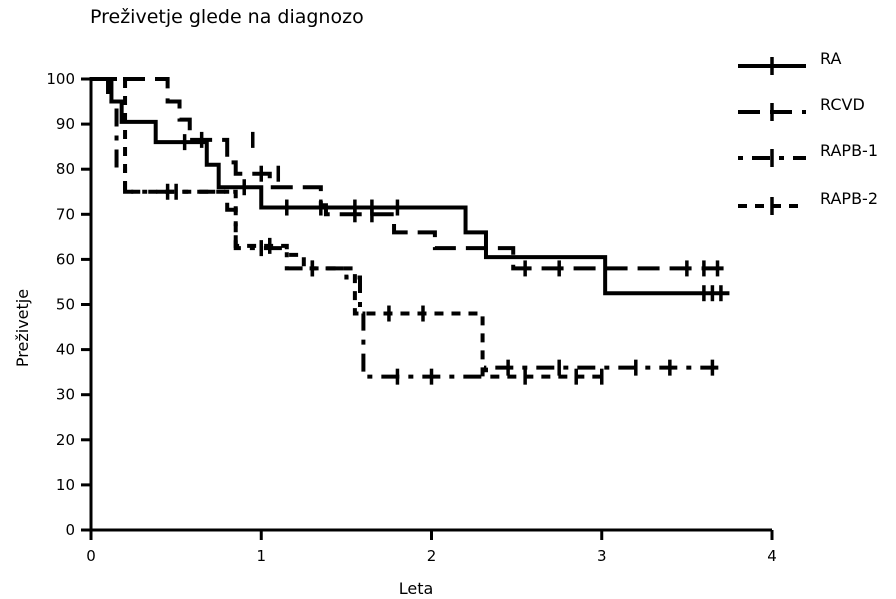 The width and height of the screenshot is (896, 599). Describe the element at coordinates (65, 440) in the screenshot. I see `y-tick-label-20: 20` at that location.